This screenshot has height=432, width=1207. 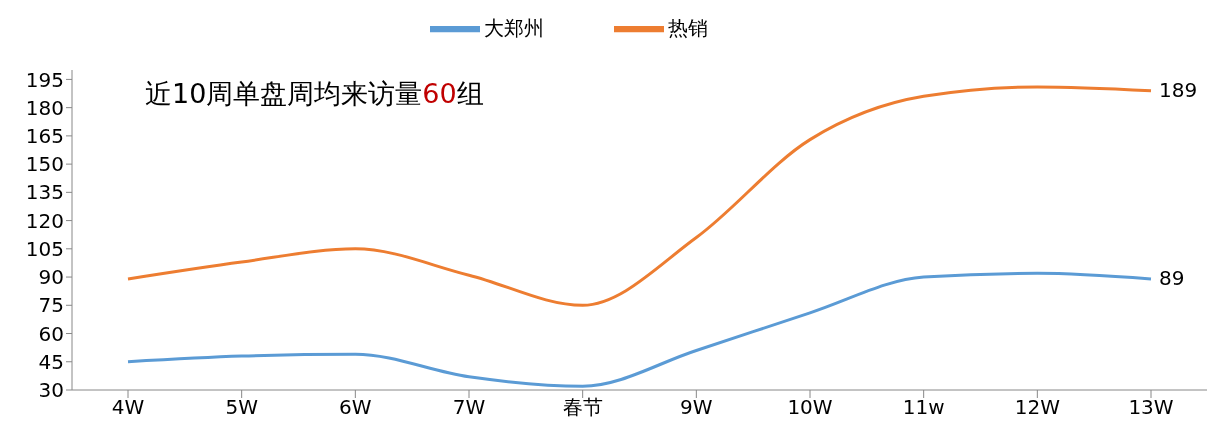 What do you see at coordinates (44, 135) in the screenshot?
I see `y-tick-label: 165` at bounding box center [44, 135].